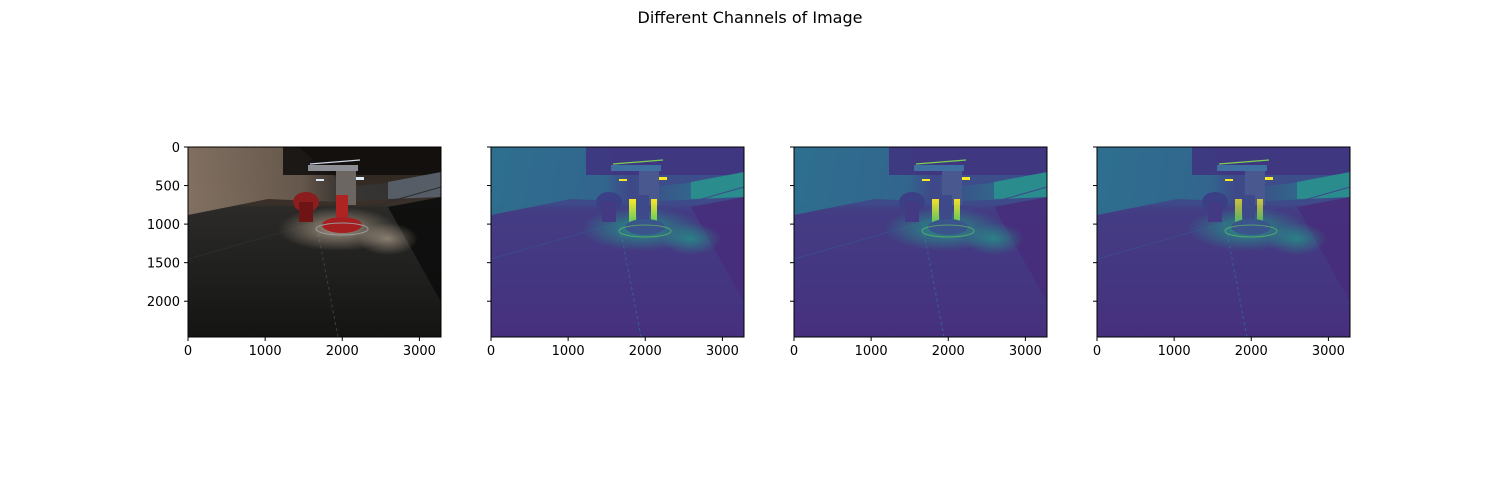 This screenshot has height=480, width=1500. Describe the element at coordinates (163, 225) in the screenshot. I see `y-tick-label: 1000` at that location.